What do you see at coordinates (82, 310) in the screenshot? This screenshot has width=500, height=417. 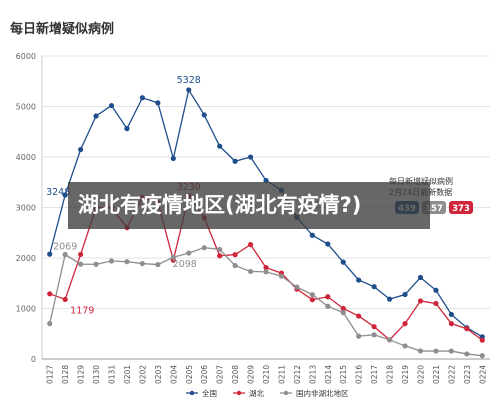 I see `data-label: 1179` at bounding box center [82, 310].